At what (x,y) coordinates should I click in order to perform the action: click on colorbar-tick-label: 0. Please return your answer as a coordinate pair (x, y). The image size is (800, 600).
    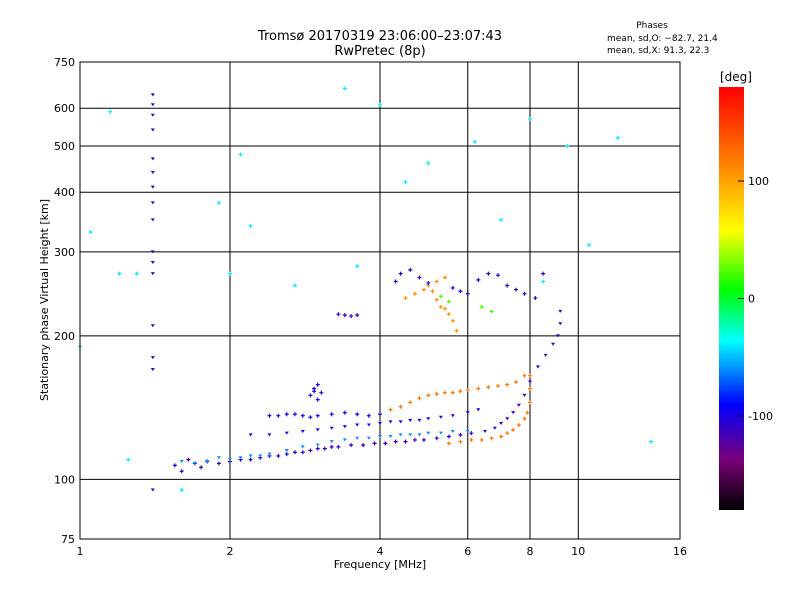
    Looking at the image, I should click on (751, 299).